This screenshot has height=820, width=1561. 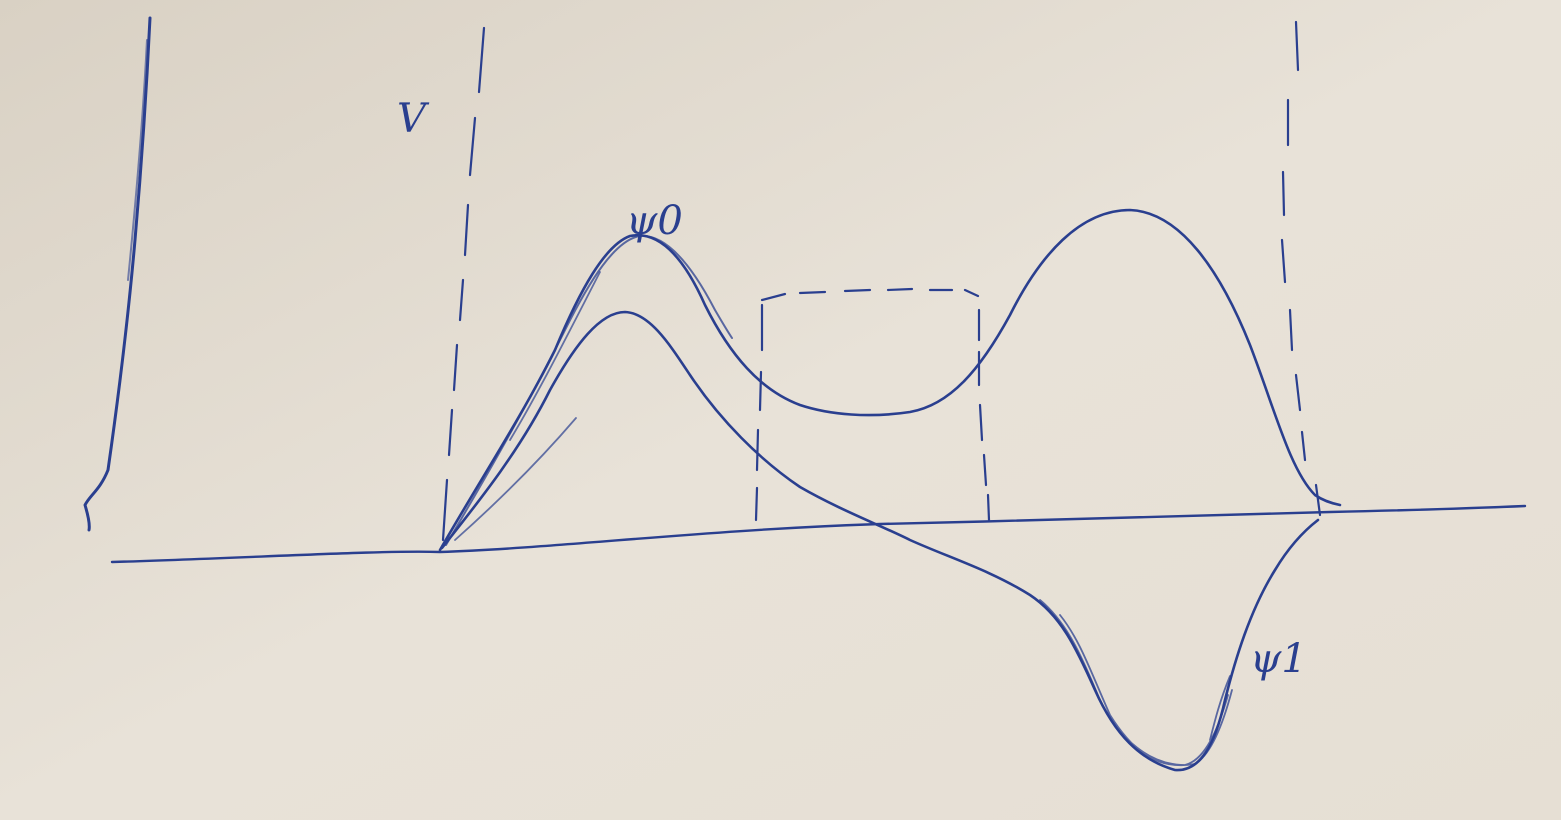 What do you see at coordinates (137, 160) in the screenshot?
I see `potential-wall-retrace` at bounding box center [137, 160].